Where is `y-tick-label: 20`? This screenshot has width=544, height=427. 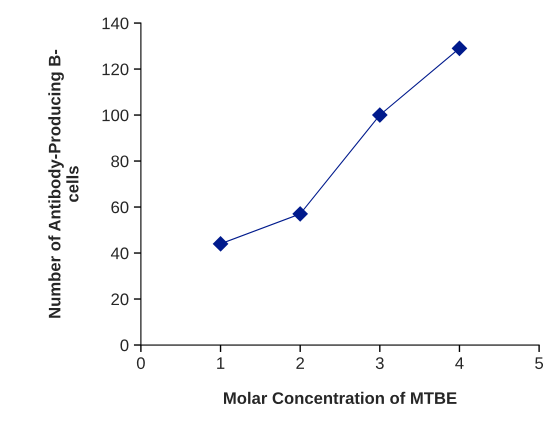 y-tick-label: 20 is located at coordinates (119, 299).